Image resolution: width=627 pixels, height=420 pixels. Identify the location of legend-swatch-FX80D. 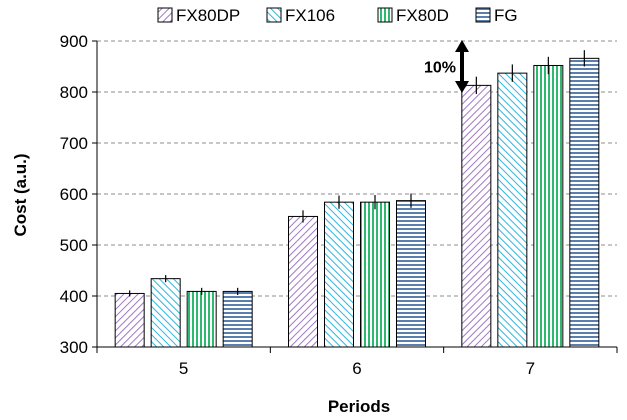
(385, 15).